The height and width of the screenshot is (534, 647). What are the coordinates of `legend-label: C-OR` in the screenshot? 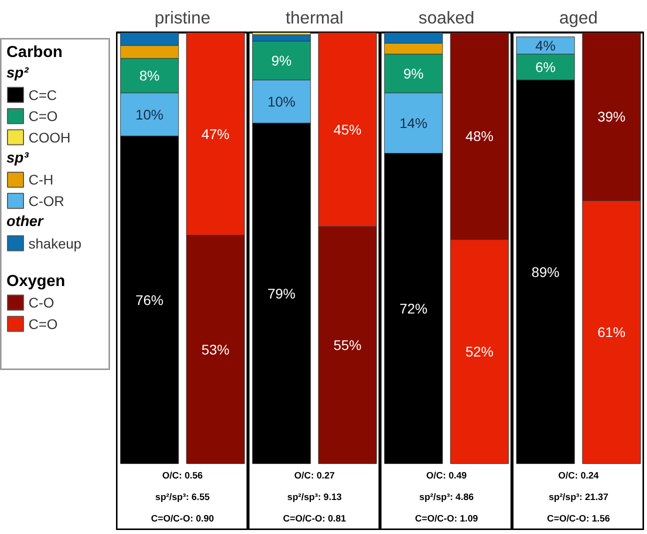 It's located at (46, 200).